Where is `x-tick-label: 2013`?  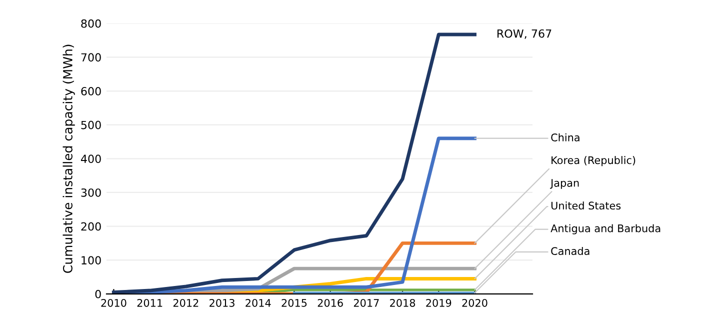 x-tick-label: 2013 is located at coordinates (222, 302).